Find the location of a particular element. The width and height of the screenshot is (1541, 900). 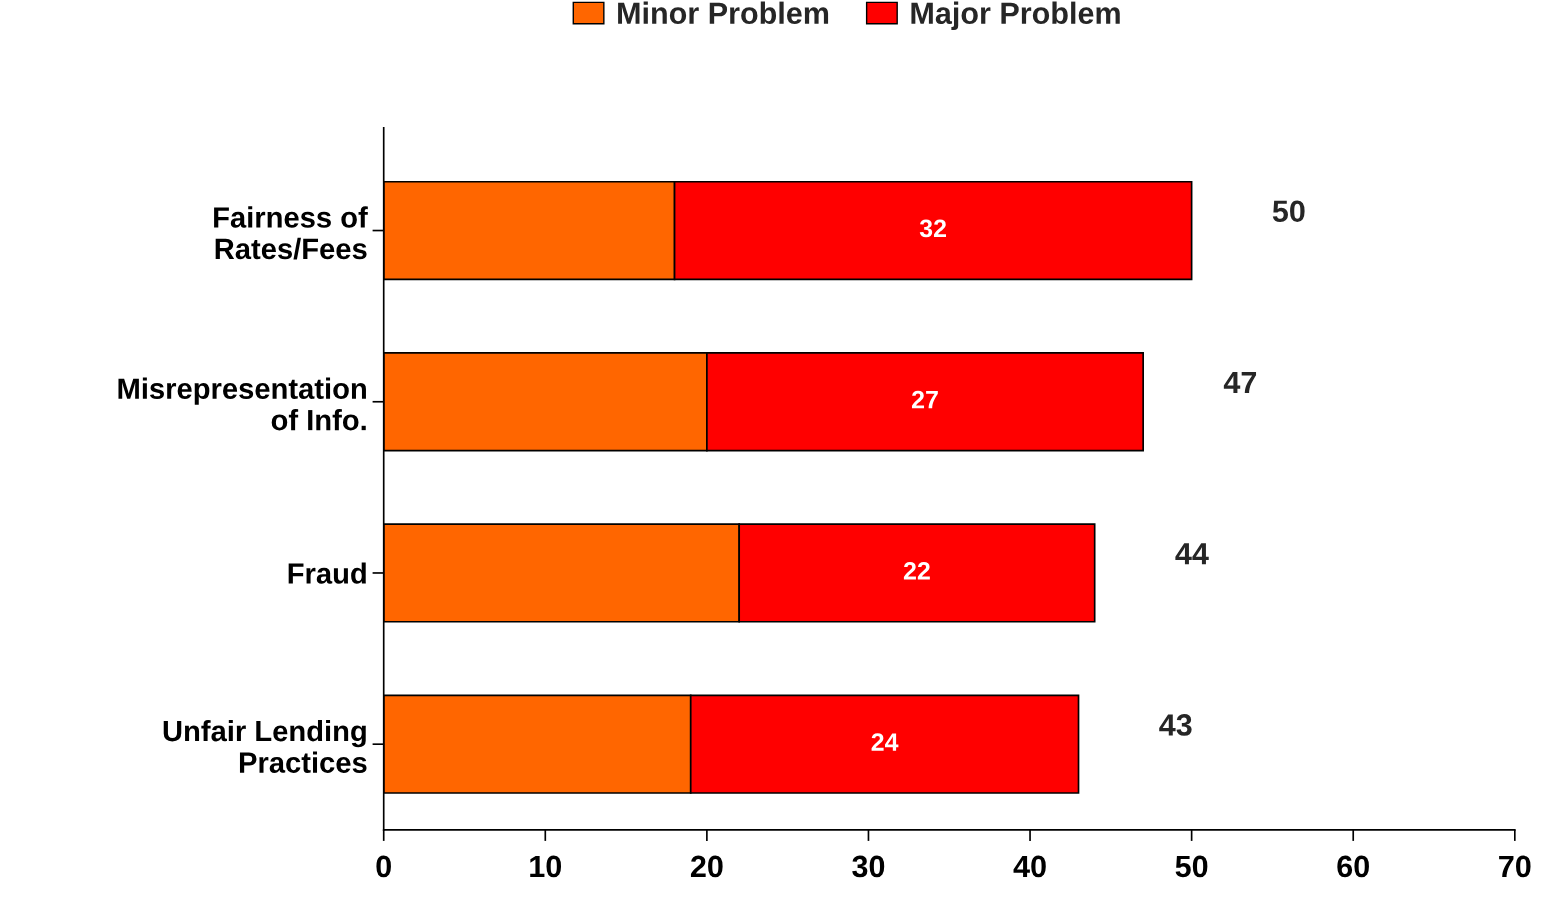

total-label: 50 is located at coordinates (1288, 211).